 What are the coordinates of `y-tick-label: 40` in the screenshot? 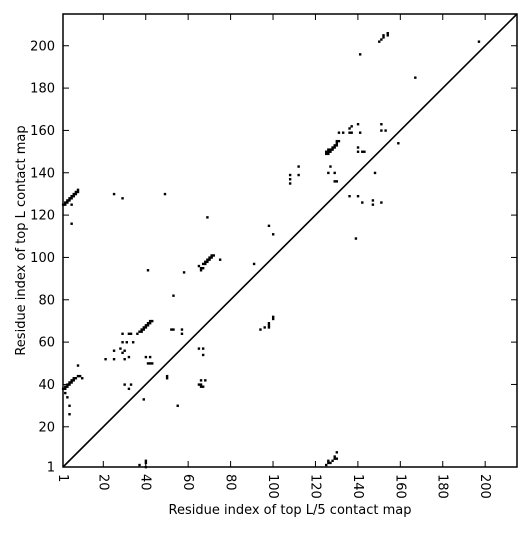 It's located at (46, 385).